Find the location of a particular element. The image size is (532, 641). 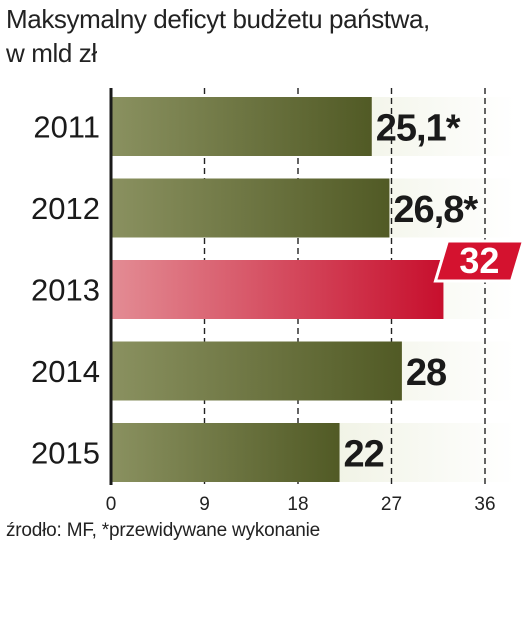

category-label-2013: 2013 is located at coordinates (65, 290).